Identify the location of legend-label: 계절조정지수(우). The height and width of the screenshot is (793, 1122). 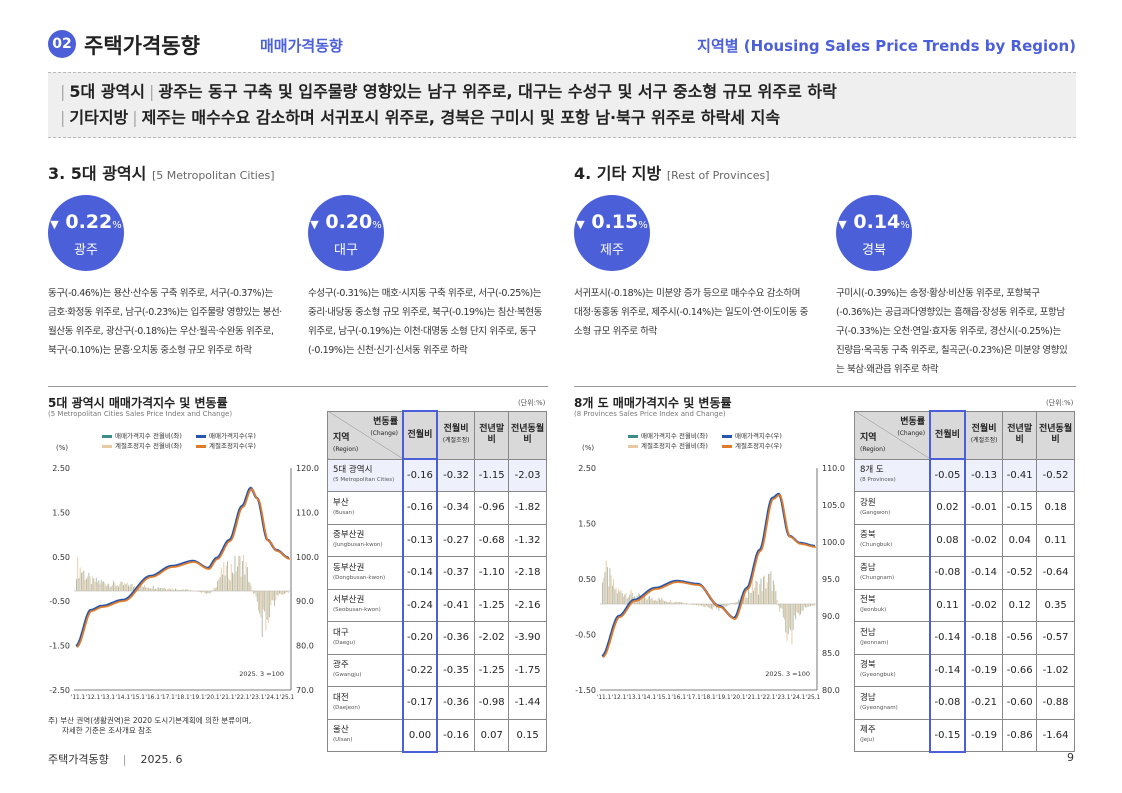
(232, 445).